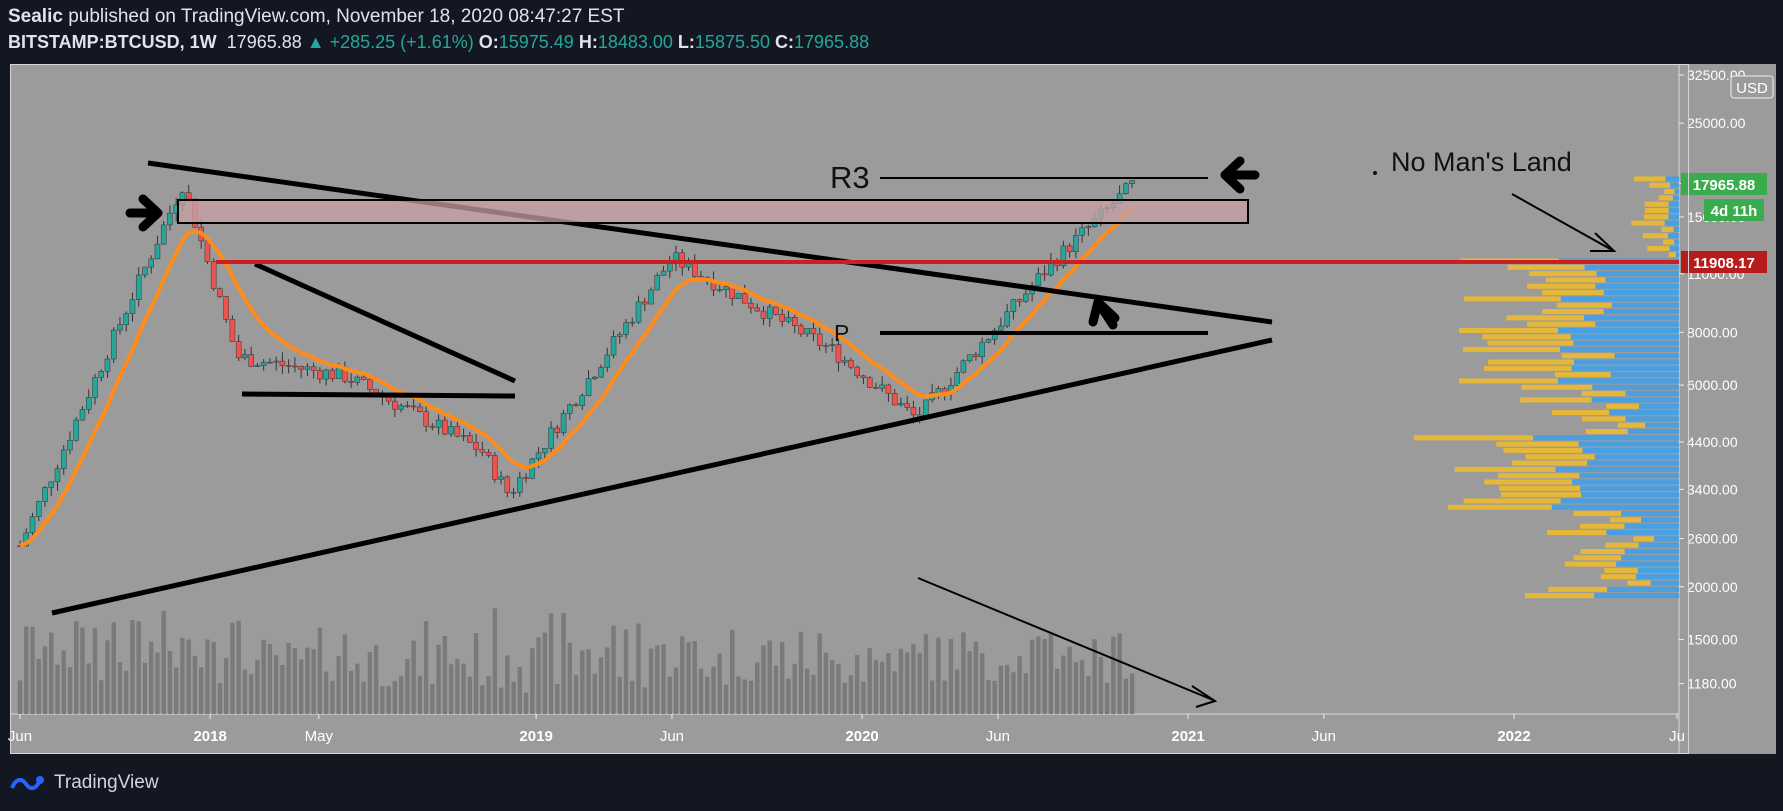 This screenshot has height=811, width=1783. Describe the element at coordinates (1562, 222) in the screenshot. I see `no-mans-land-arrow` at that location.